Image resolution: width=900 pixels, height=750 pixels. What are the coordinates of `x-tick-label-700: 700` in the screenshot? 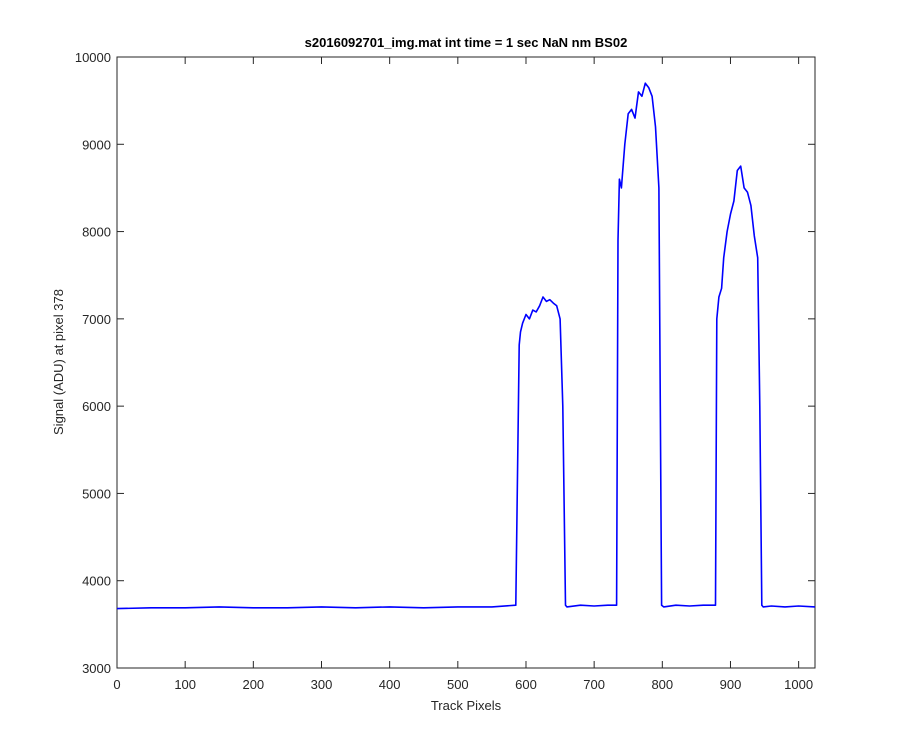 It's located at (594, 684).